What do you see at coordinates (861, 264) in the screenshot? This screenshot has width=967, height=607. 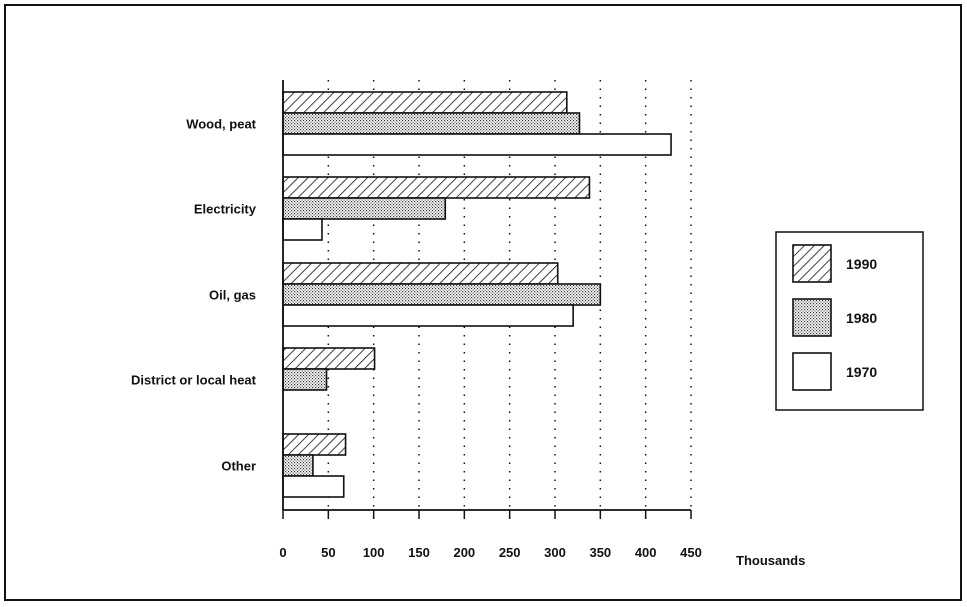 I see `legend-label-1990: 1990` at bounding box center [861, 264].